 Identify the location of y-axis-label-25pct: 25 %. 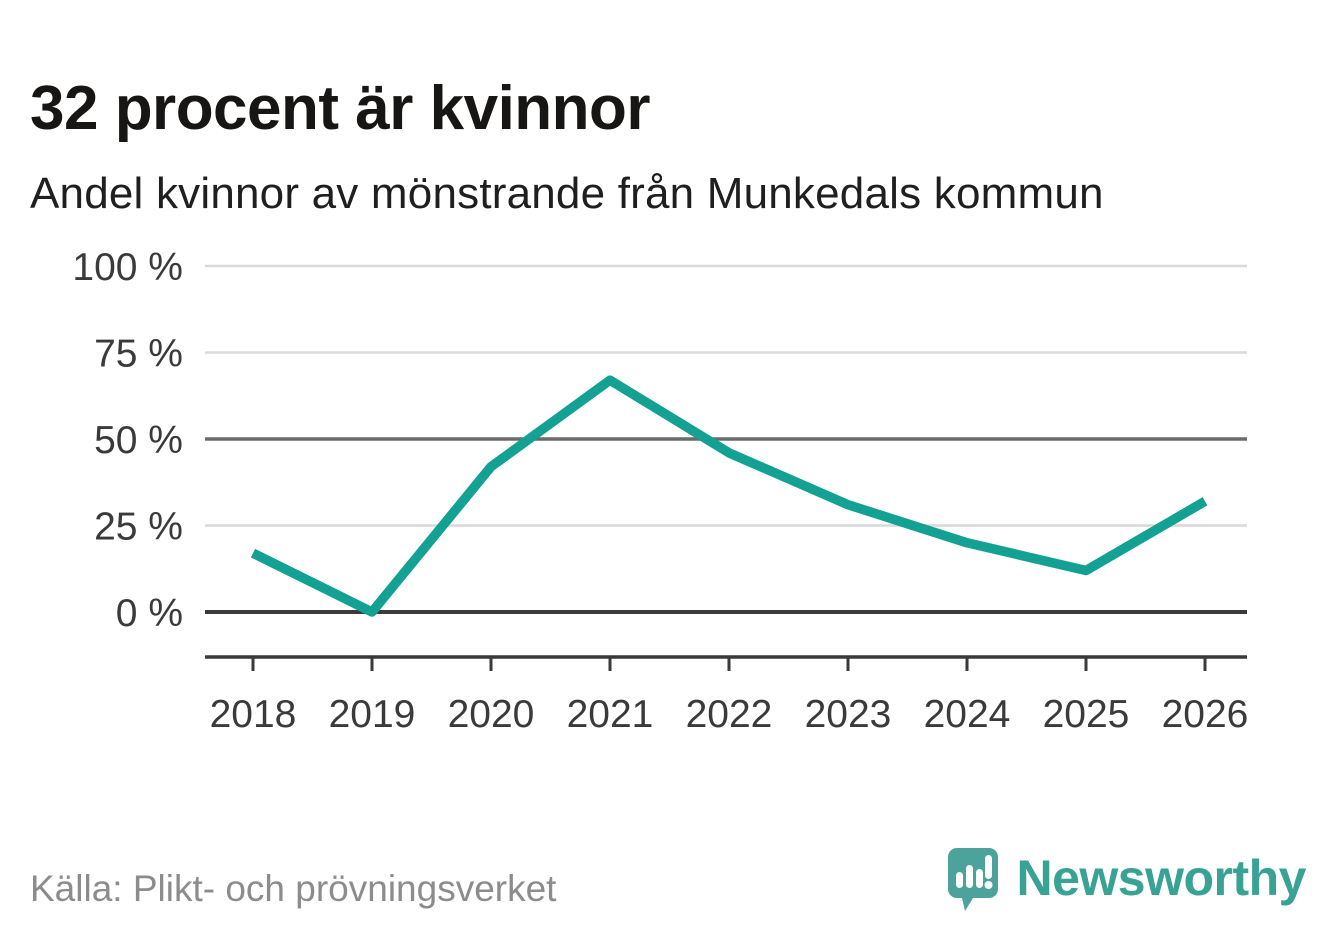
(138, 527).